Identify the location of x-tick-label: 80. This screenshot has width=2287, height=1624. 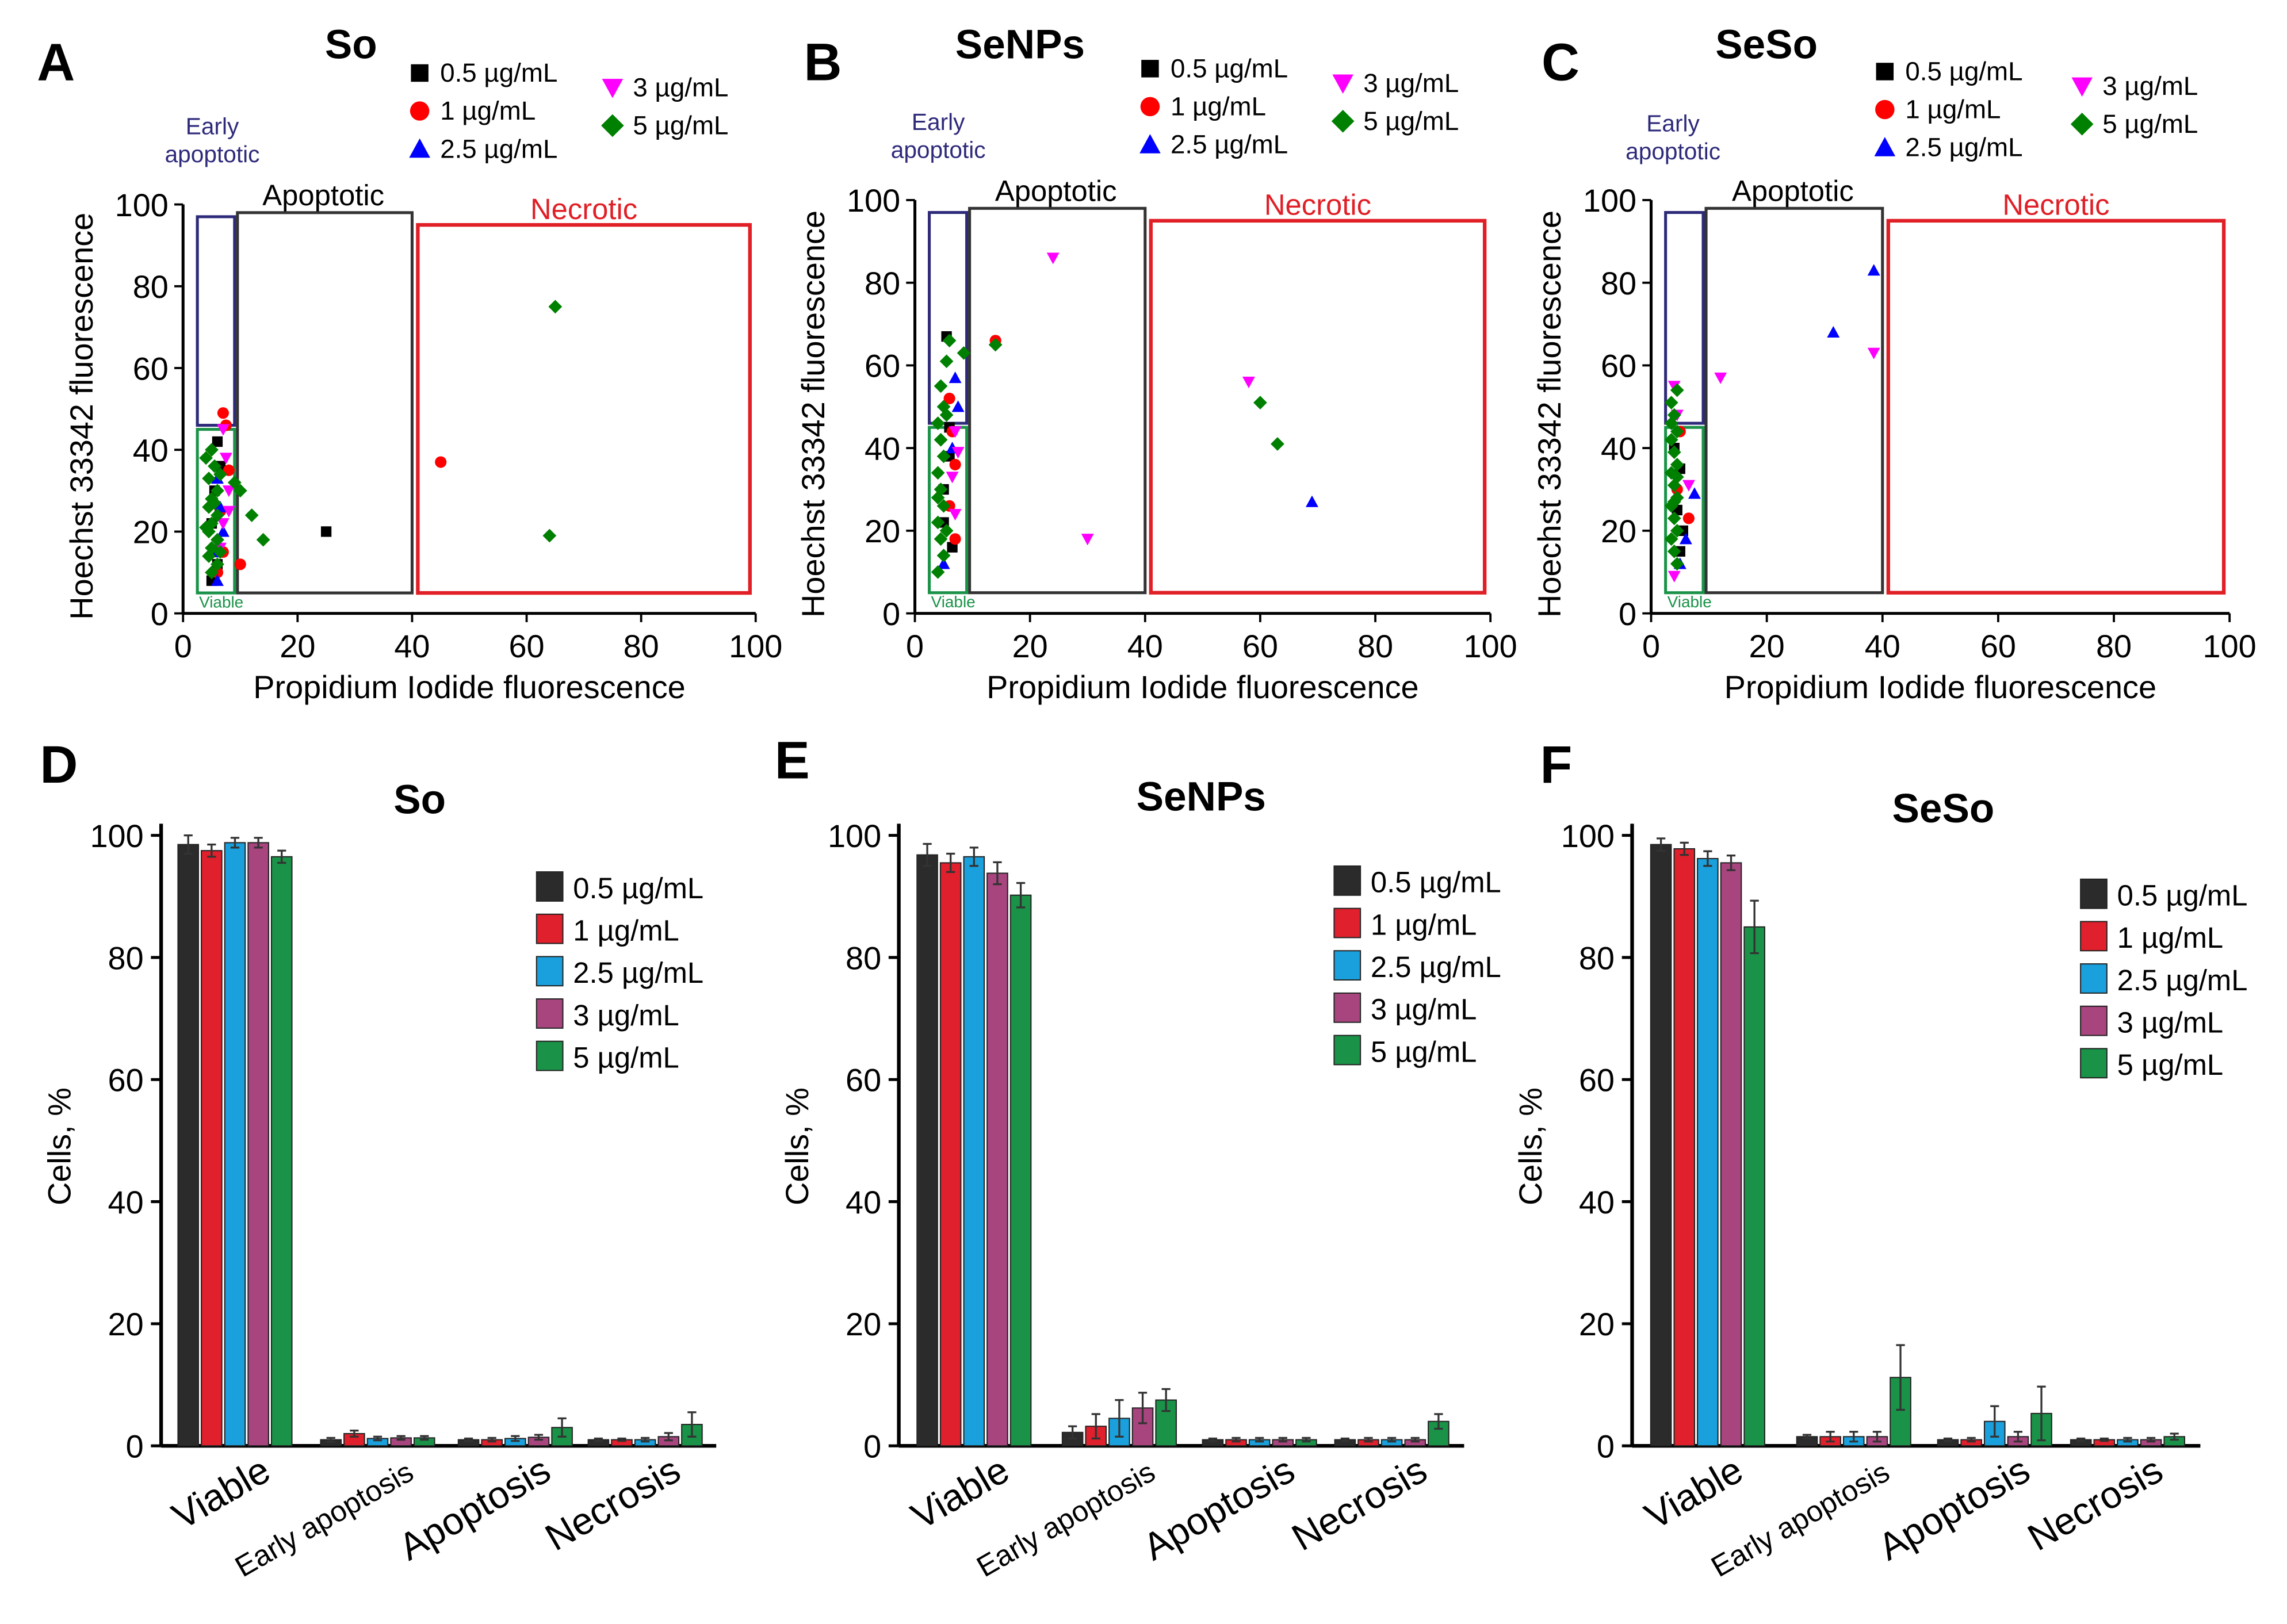
(641, 646).